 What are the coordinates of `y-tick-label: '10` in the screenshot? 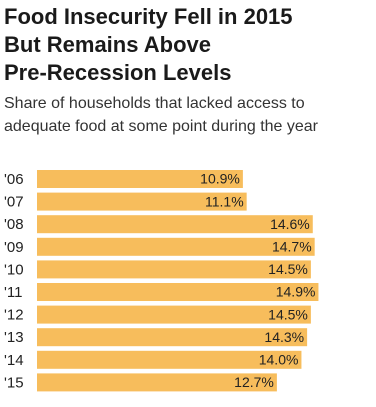 It's located at (14, 269).